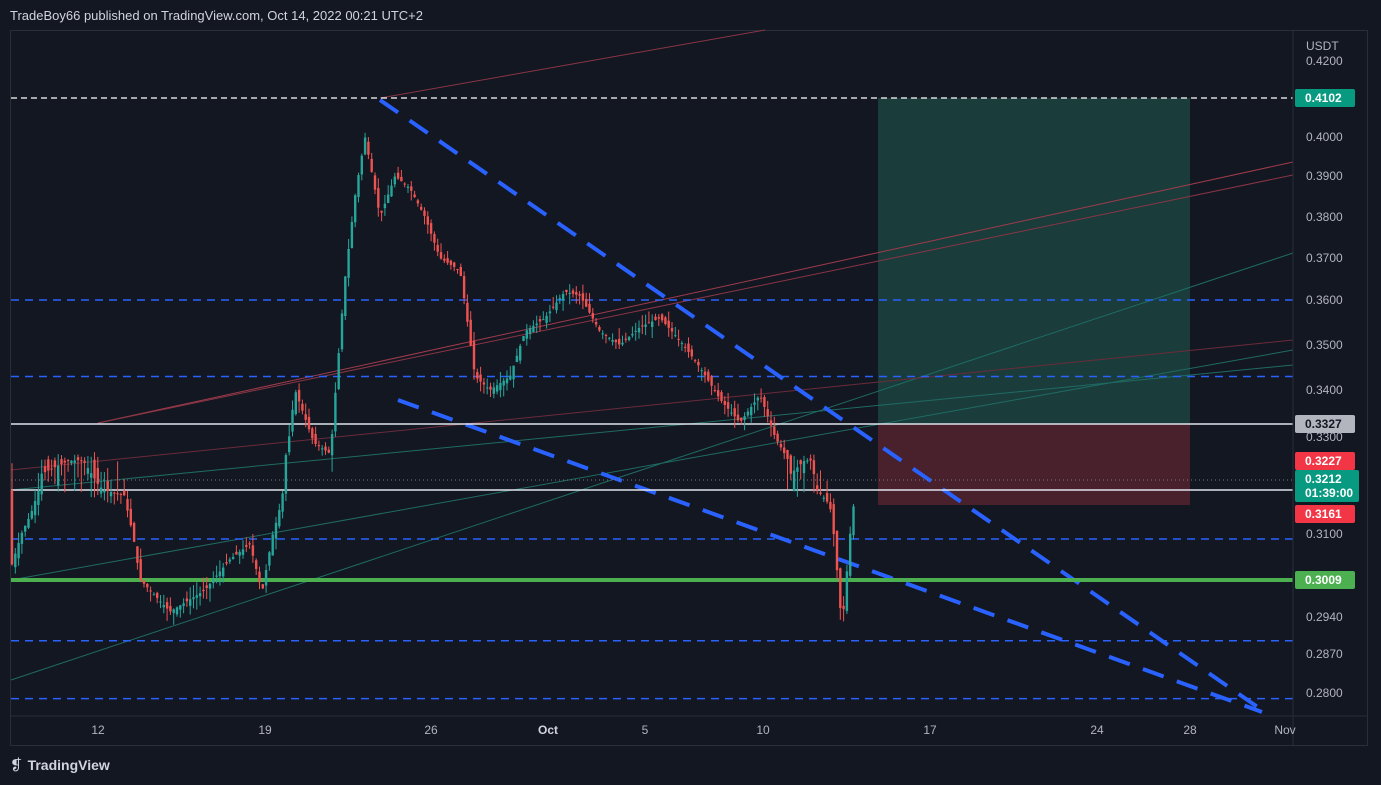 The width and height of the screenshot is (1381, 785). Describe the element at coordinates (1324, 534) in the screenshot. I see `y-tick-label: 0.3100` at that location.